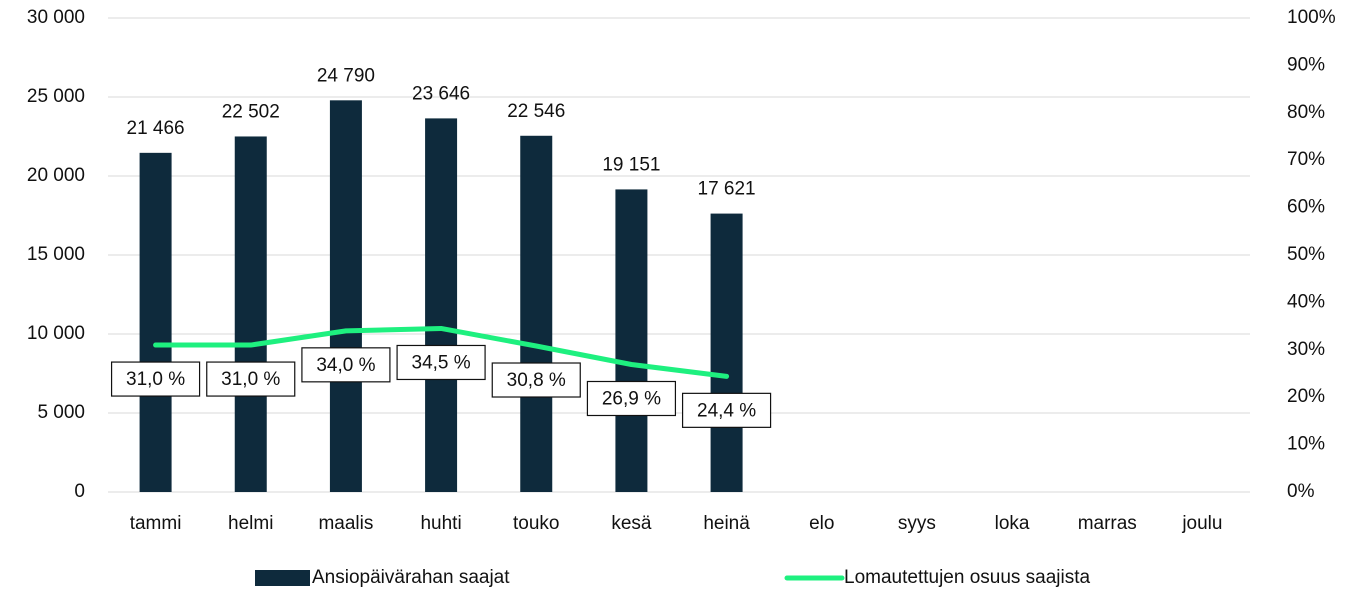  I want to click on data-label: 24,4 %, so click(726, 410).